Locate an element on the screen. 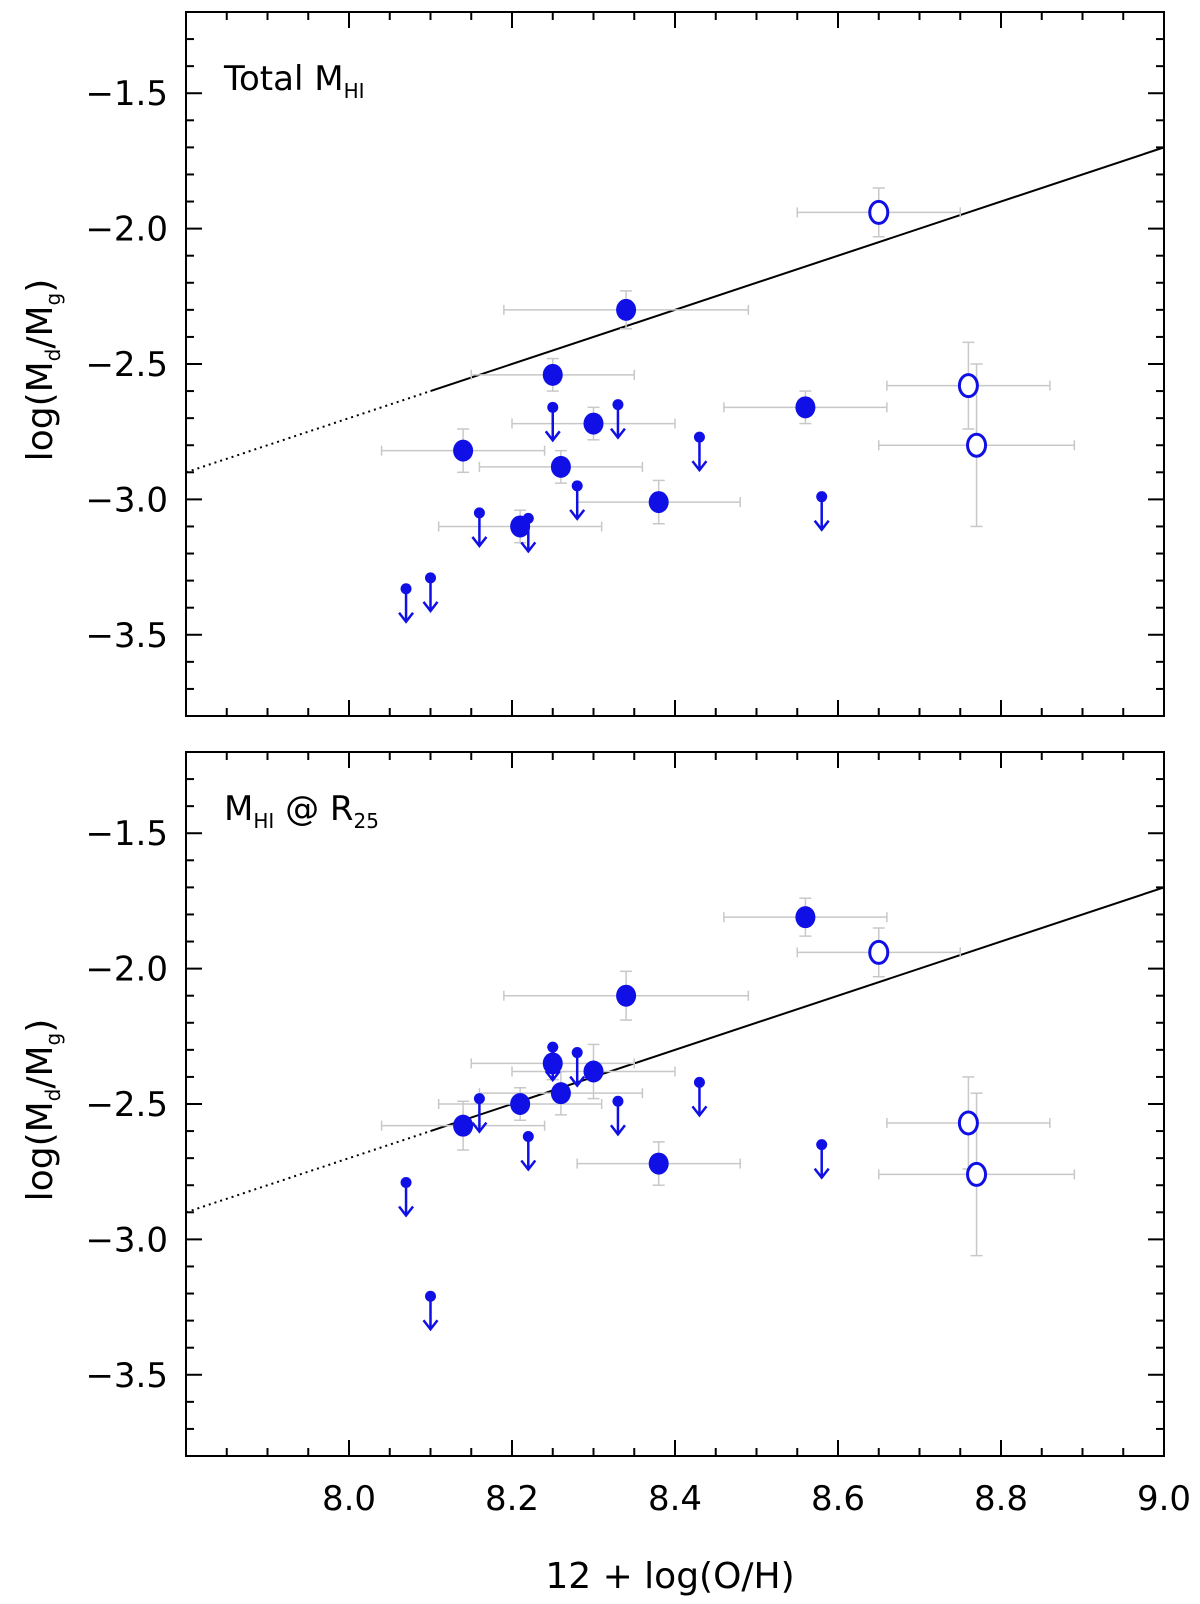  bottom-panel-label-suffix: @ R is located at coordinates (313, 809).